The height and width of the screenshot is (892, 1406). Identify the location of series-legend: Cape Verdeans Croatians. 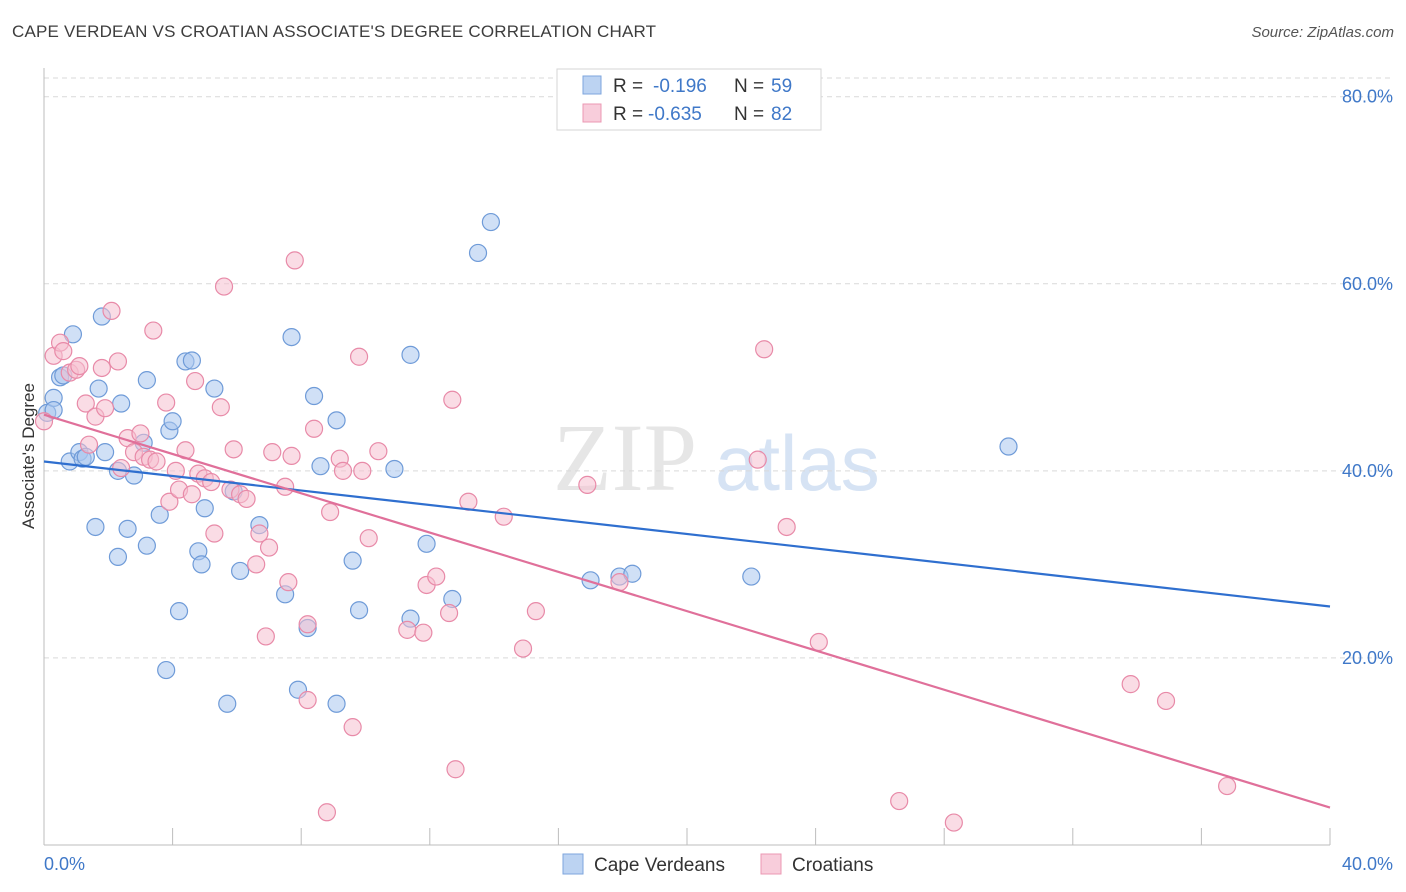
(717, 864).